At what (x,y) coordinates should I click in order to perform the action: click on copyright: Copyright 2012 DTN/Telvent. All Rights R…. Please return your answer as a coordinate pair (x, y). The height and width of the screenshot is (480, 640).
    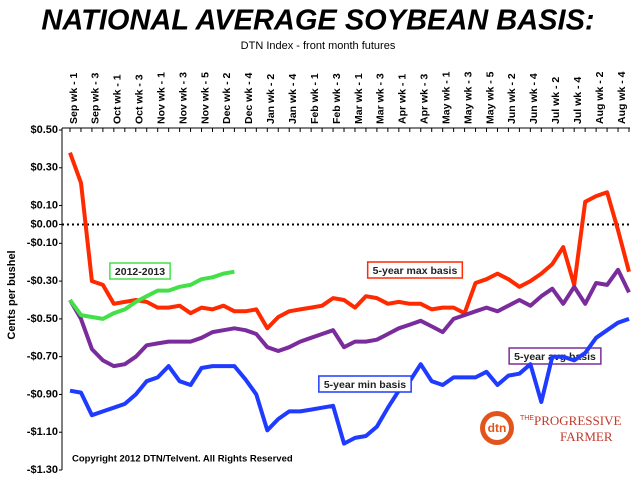
    Looking at the image, I should click on (182, 459).